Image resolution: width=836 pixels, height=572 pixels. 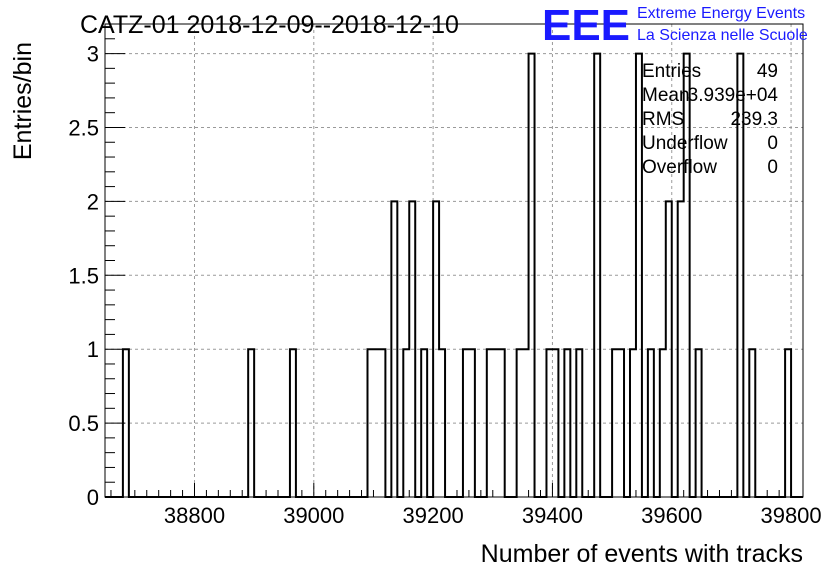 I want to click on x-axis-label: Number of events with tracks, so click(x=642, y=554).